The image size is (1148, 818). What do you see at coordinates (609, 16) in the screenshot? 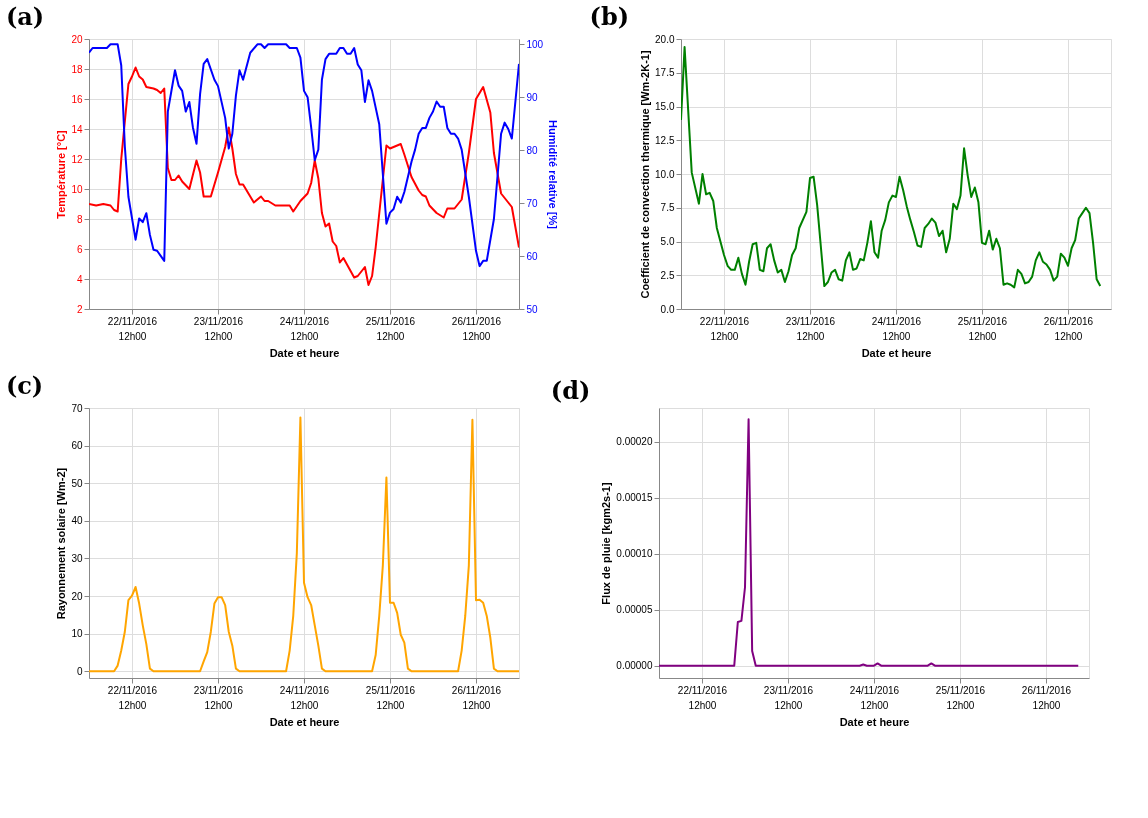
I see `chart-title: (b)` at bounding box center [609, 16].